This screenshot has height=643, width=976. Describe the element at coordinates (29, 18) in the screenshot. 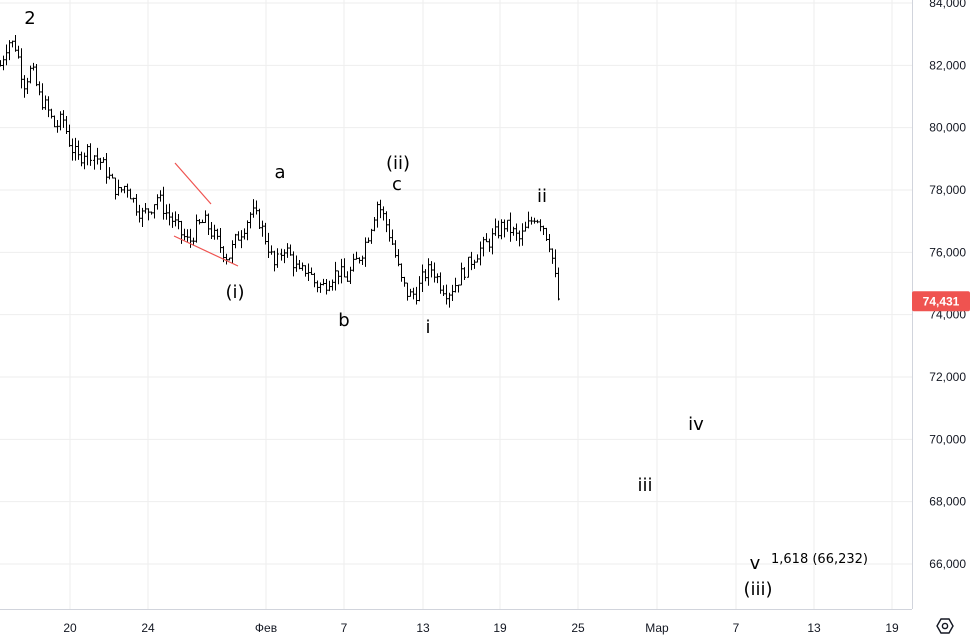

I see `wave-label: 2` at that location.